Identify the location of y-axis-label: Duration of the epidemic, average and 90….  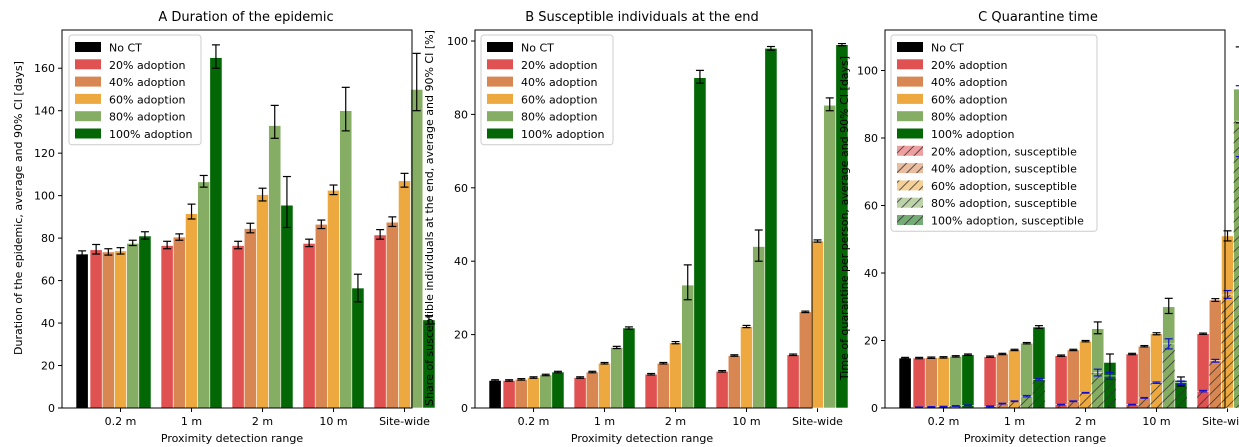
(18, 208).